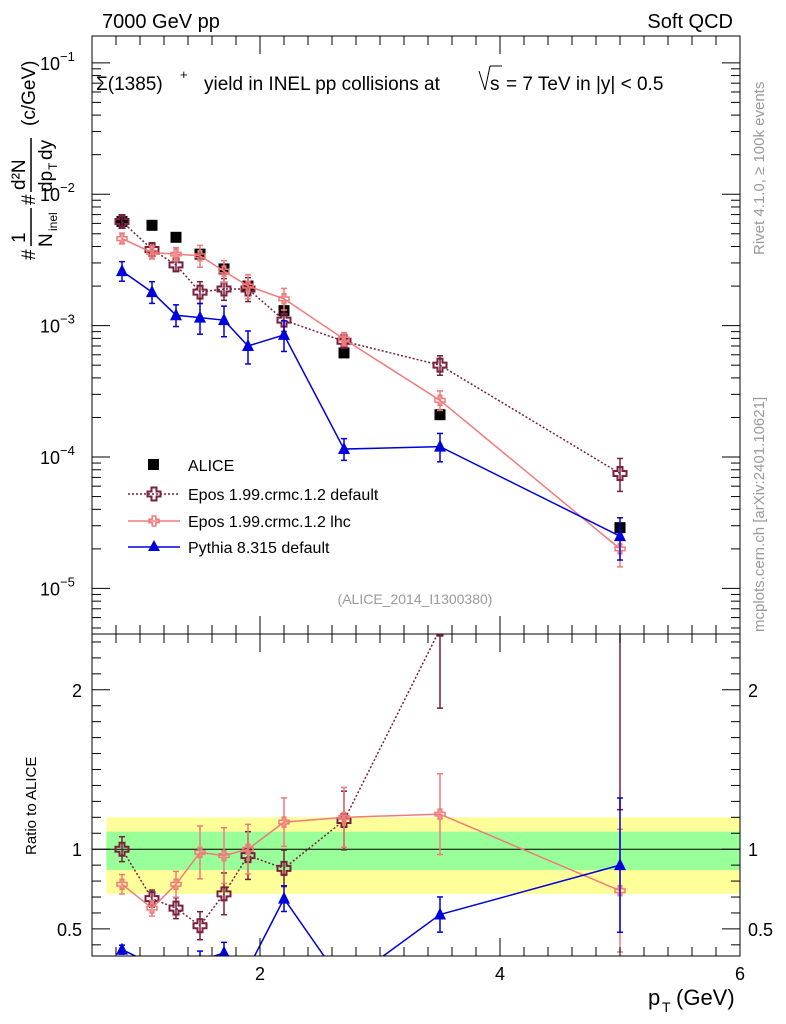  I want to click on svg-text: ALICE, so click(211, 466).